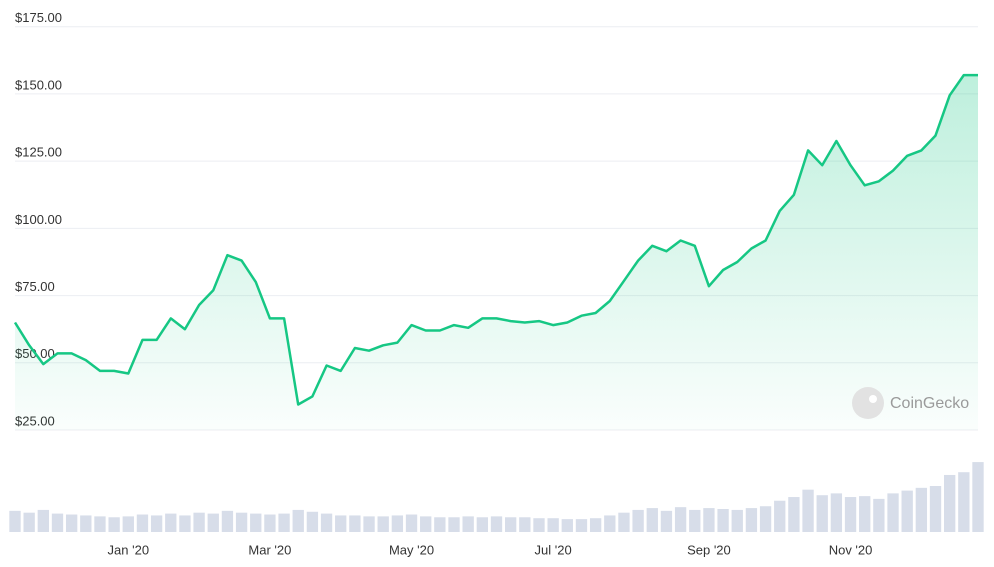 Image resolution: width=994 pixels, height=567 pixels. I want to click on y-tick-label: $75.00, so click(35, 286).